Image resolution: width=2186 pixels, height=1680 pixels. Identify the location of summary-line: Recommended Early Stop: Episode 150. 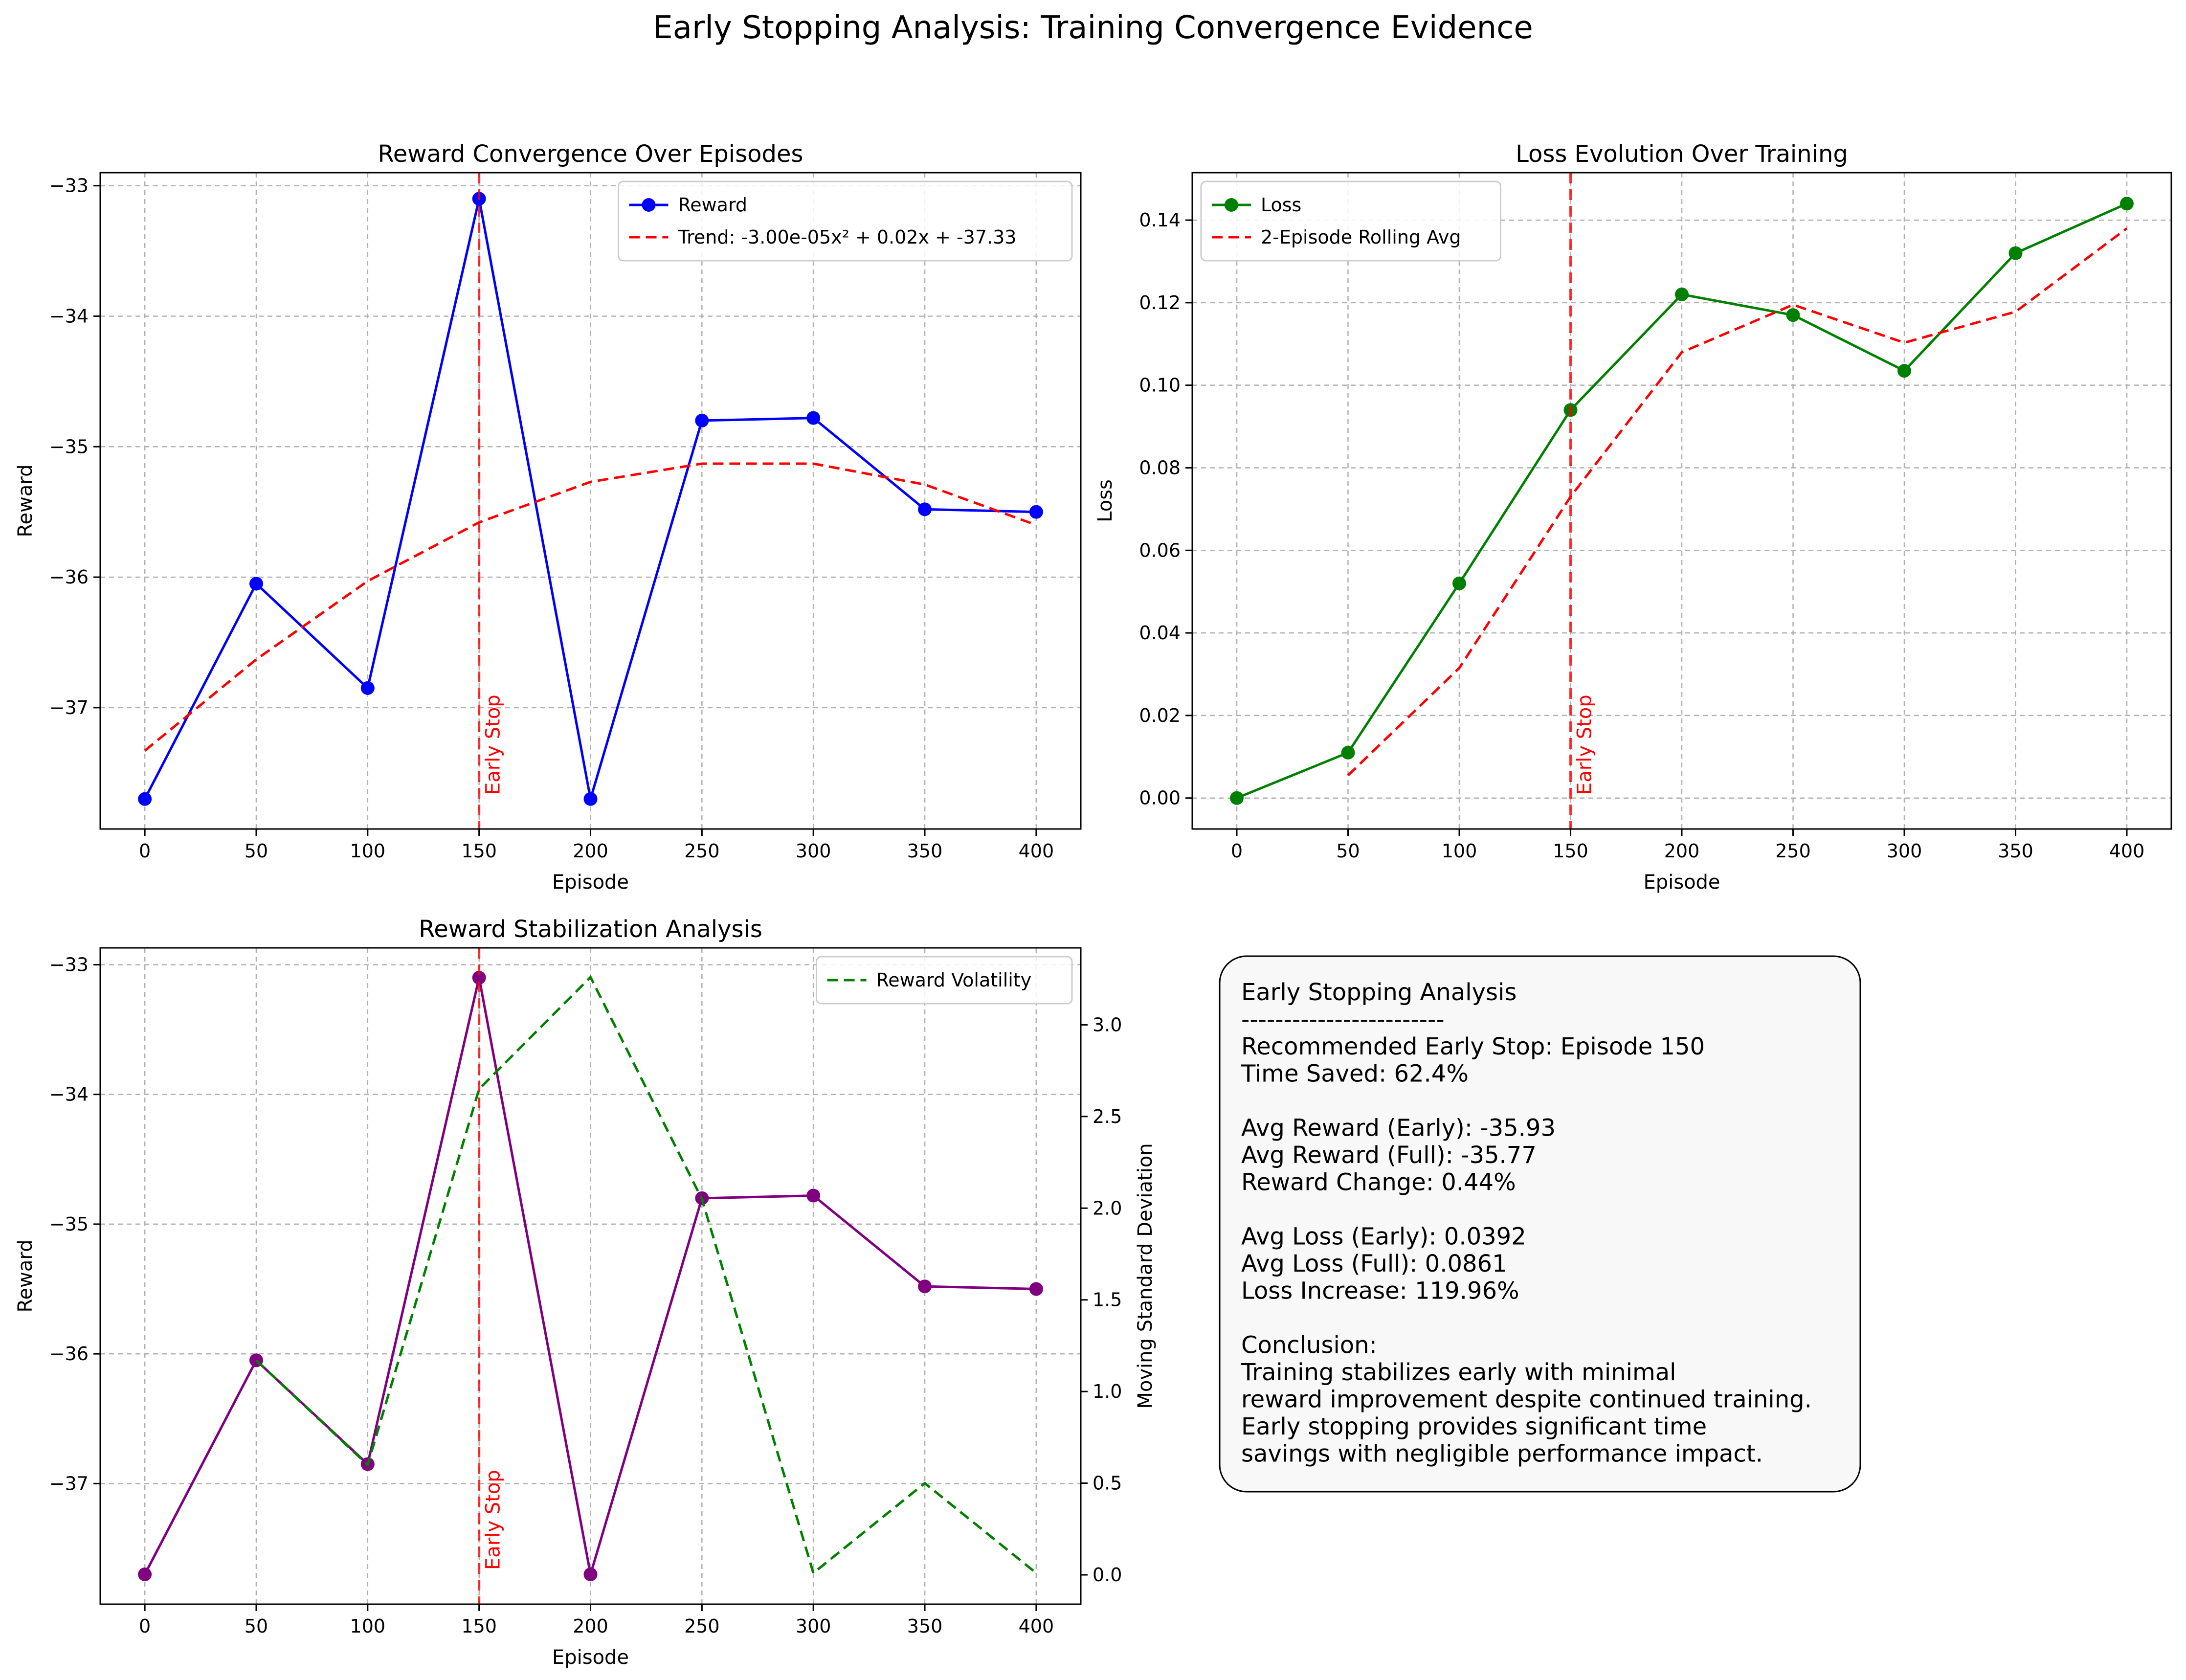
(1473, 1046).